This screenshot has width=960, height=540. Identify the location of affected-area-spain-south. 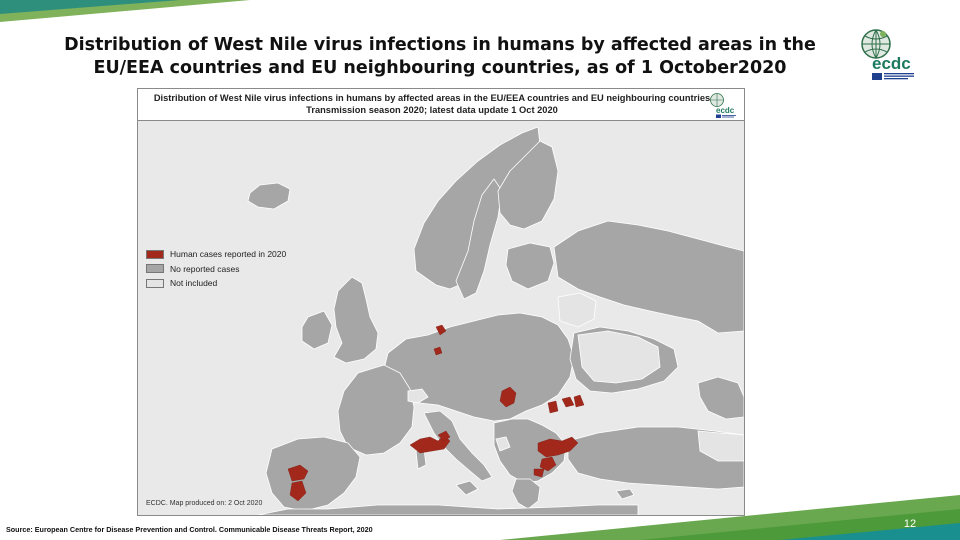
(298, 491).